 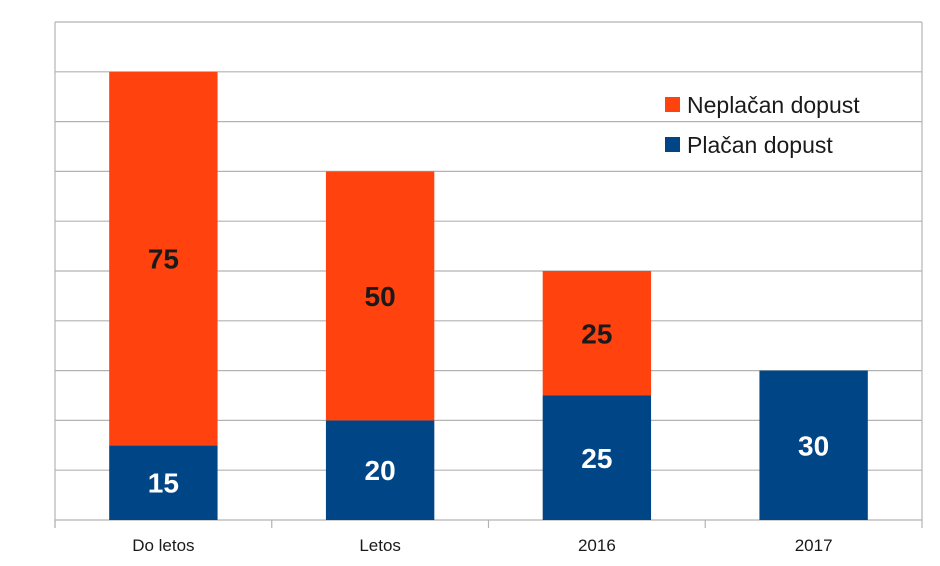 I want to click on data-label: 75, so click(x=163, y=259).